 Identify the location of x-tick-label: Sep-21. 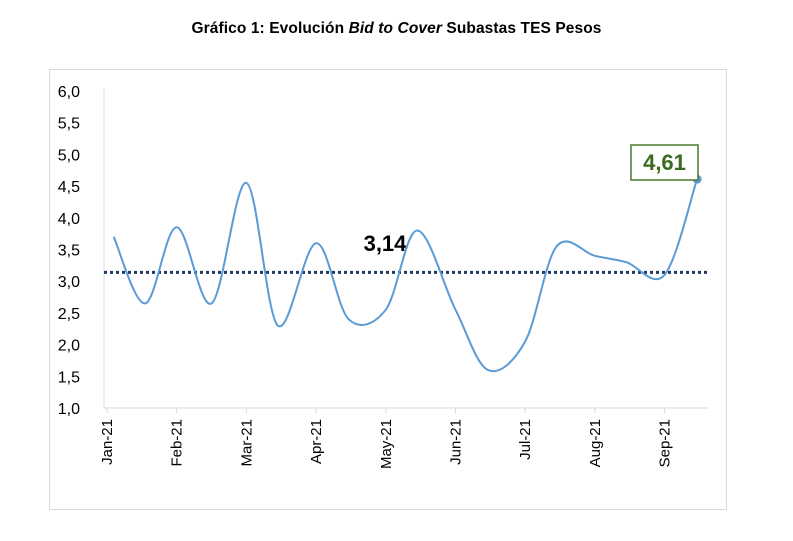
(665, 443).